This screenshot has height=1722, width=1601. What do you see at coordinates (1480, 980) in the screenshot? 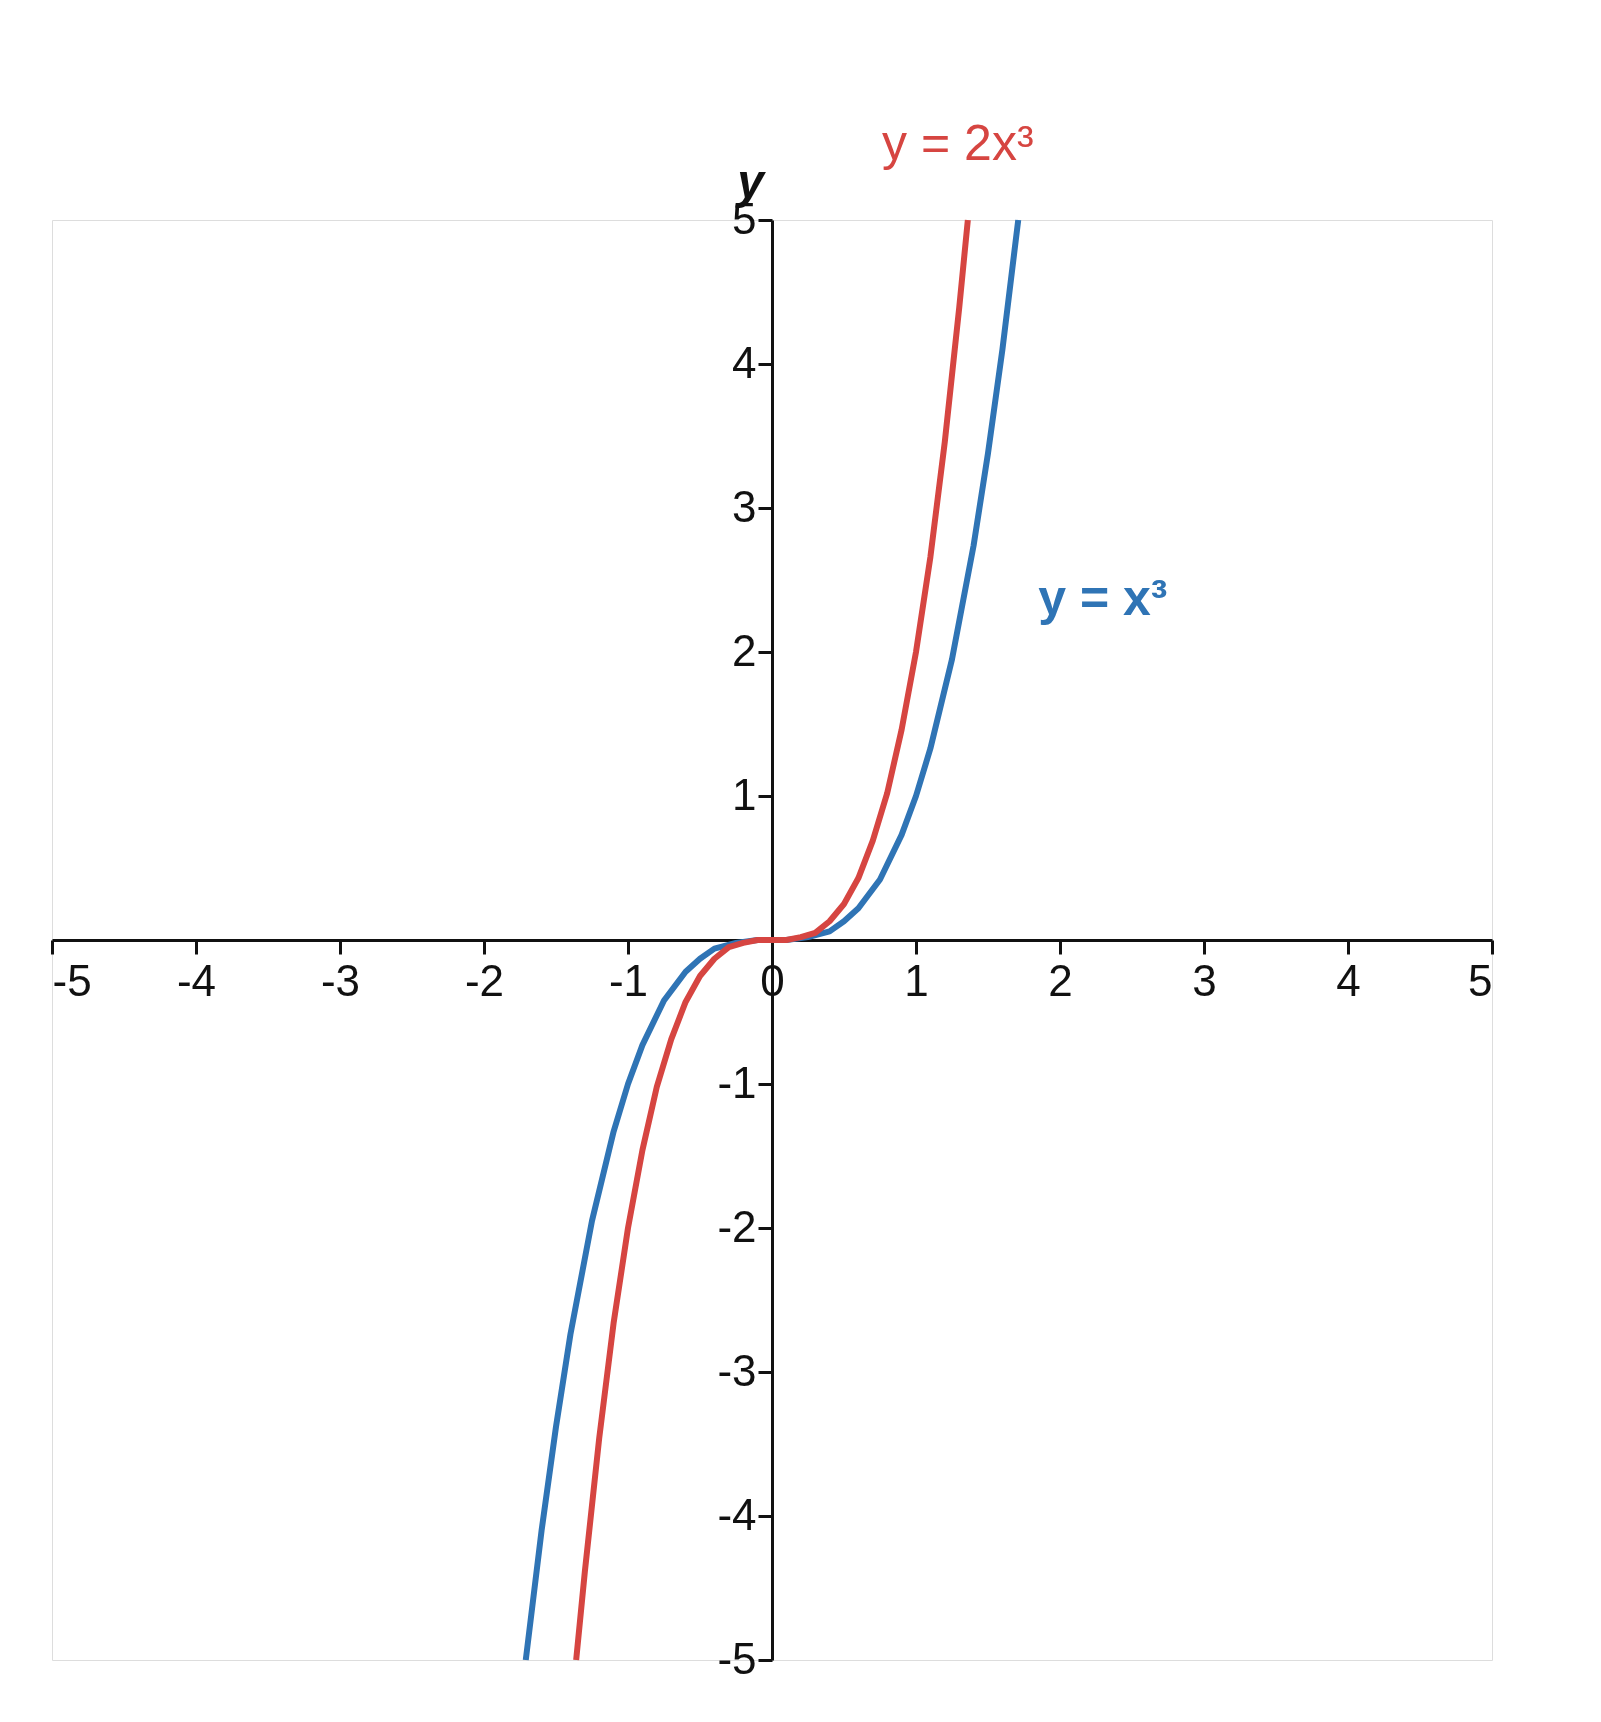
I see `x-tick-label: 5` at bounding box center [1480, 980].